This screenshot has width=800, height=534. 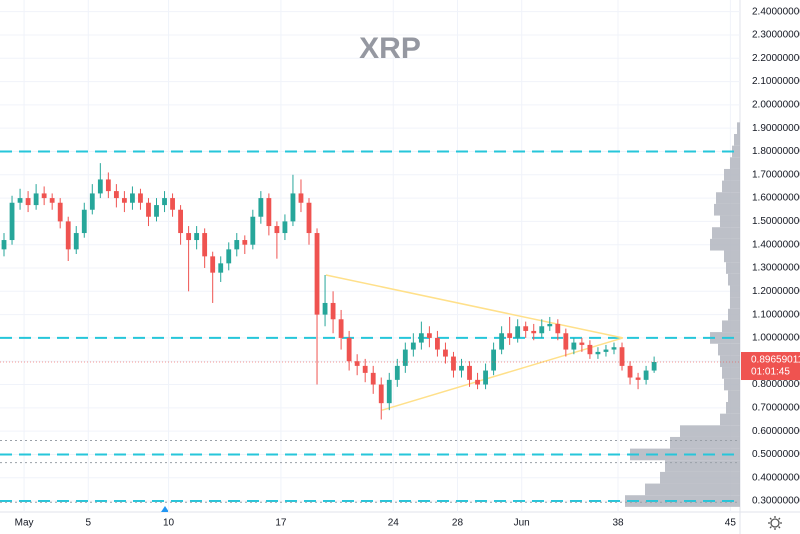 What do you see at coordinates (770, 366) in the screenshot?
I see `last-price-box` at bounding box center [770, 366].